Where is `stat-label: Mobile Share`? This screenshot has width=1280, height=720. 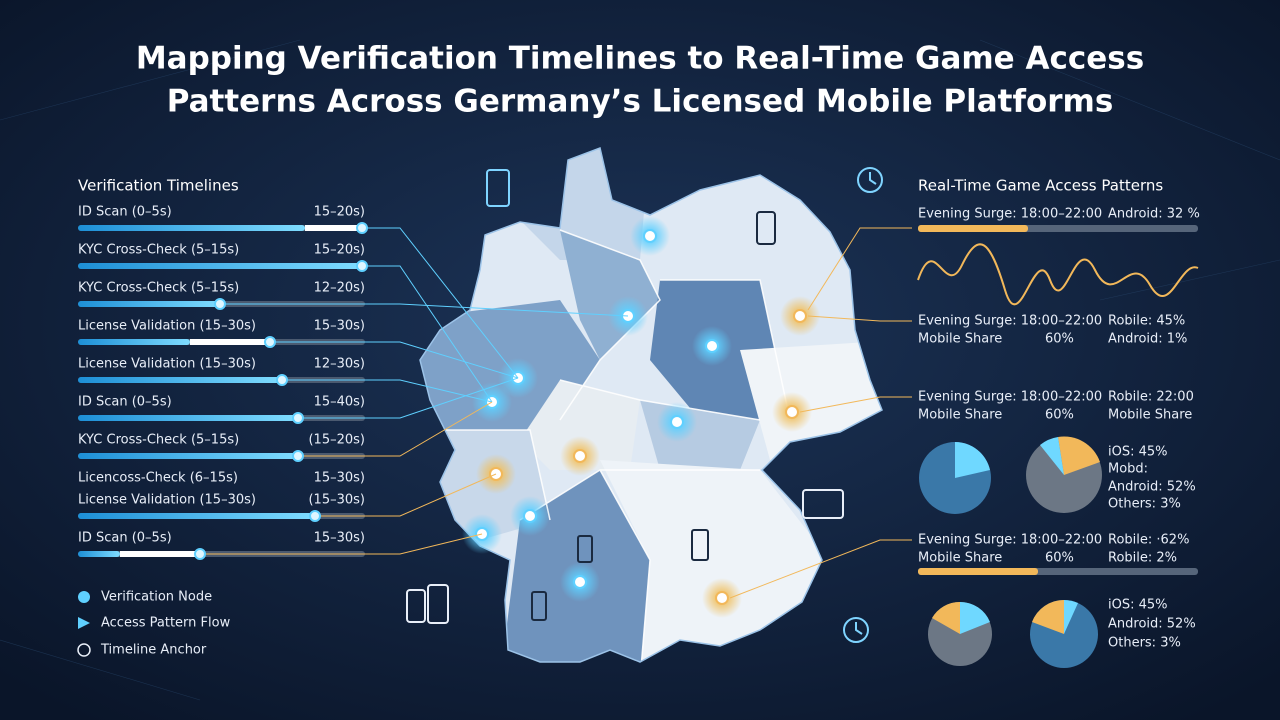
stat-label: Mobile Share is located at coordinates (1150, 415).